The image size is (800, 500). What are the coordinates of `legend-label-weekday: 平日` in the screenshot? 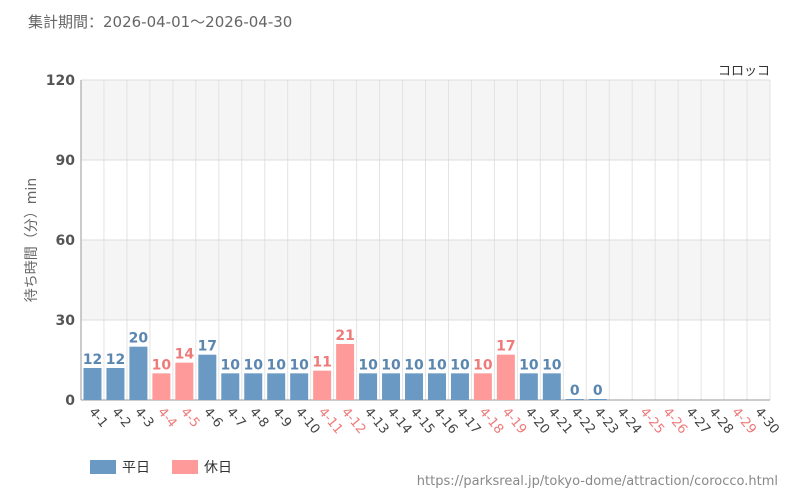 It's located at (136, 468).